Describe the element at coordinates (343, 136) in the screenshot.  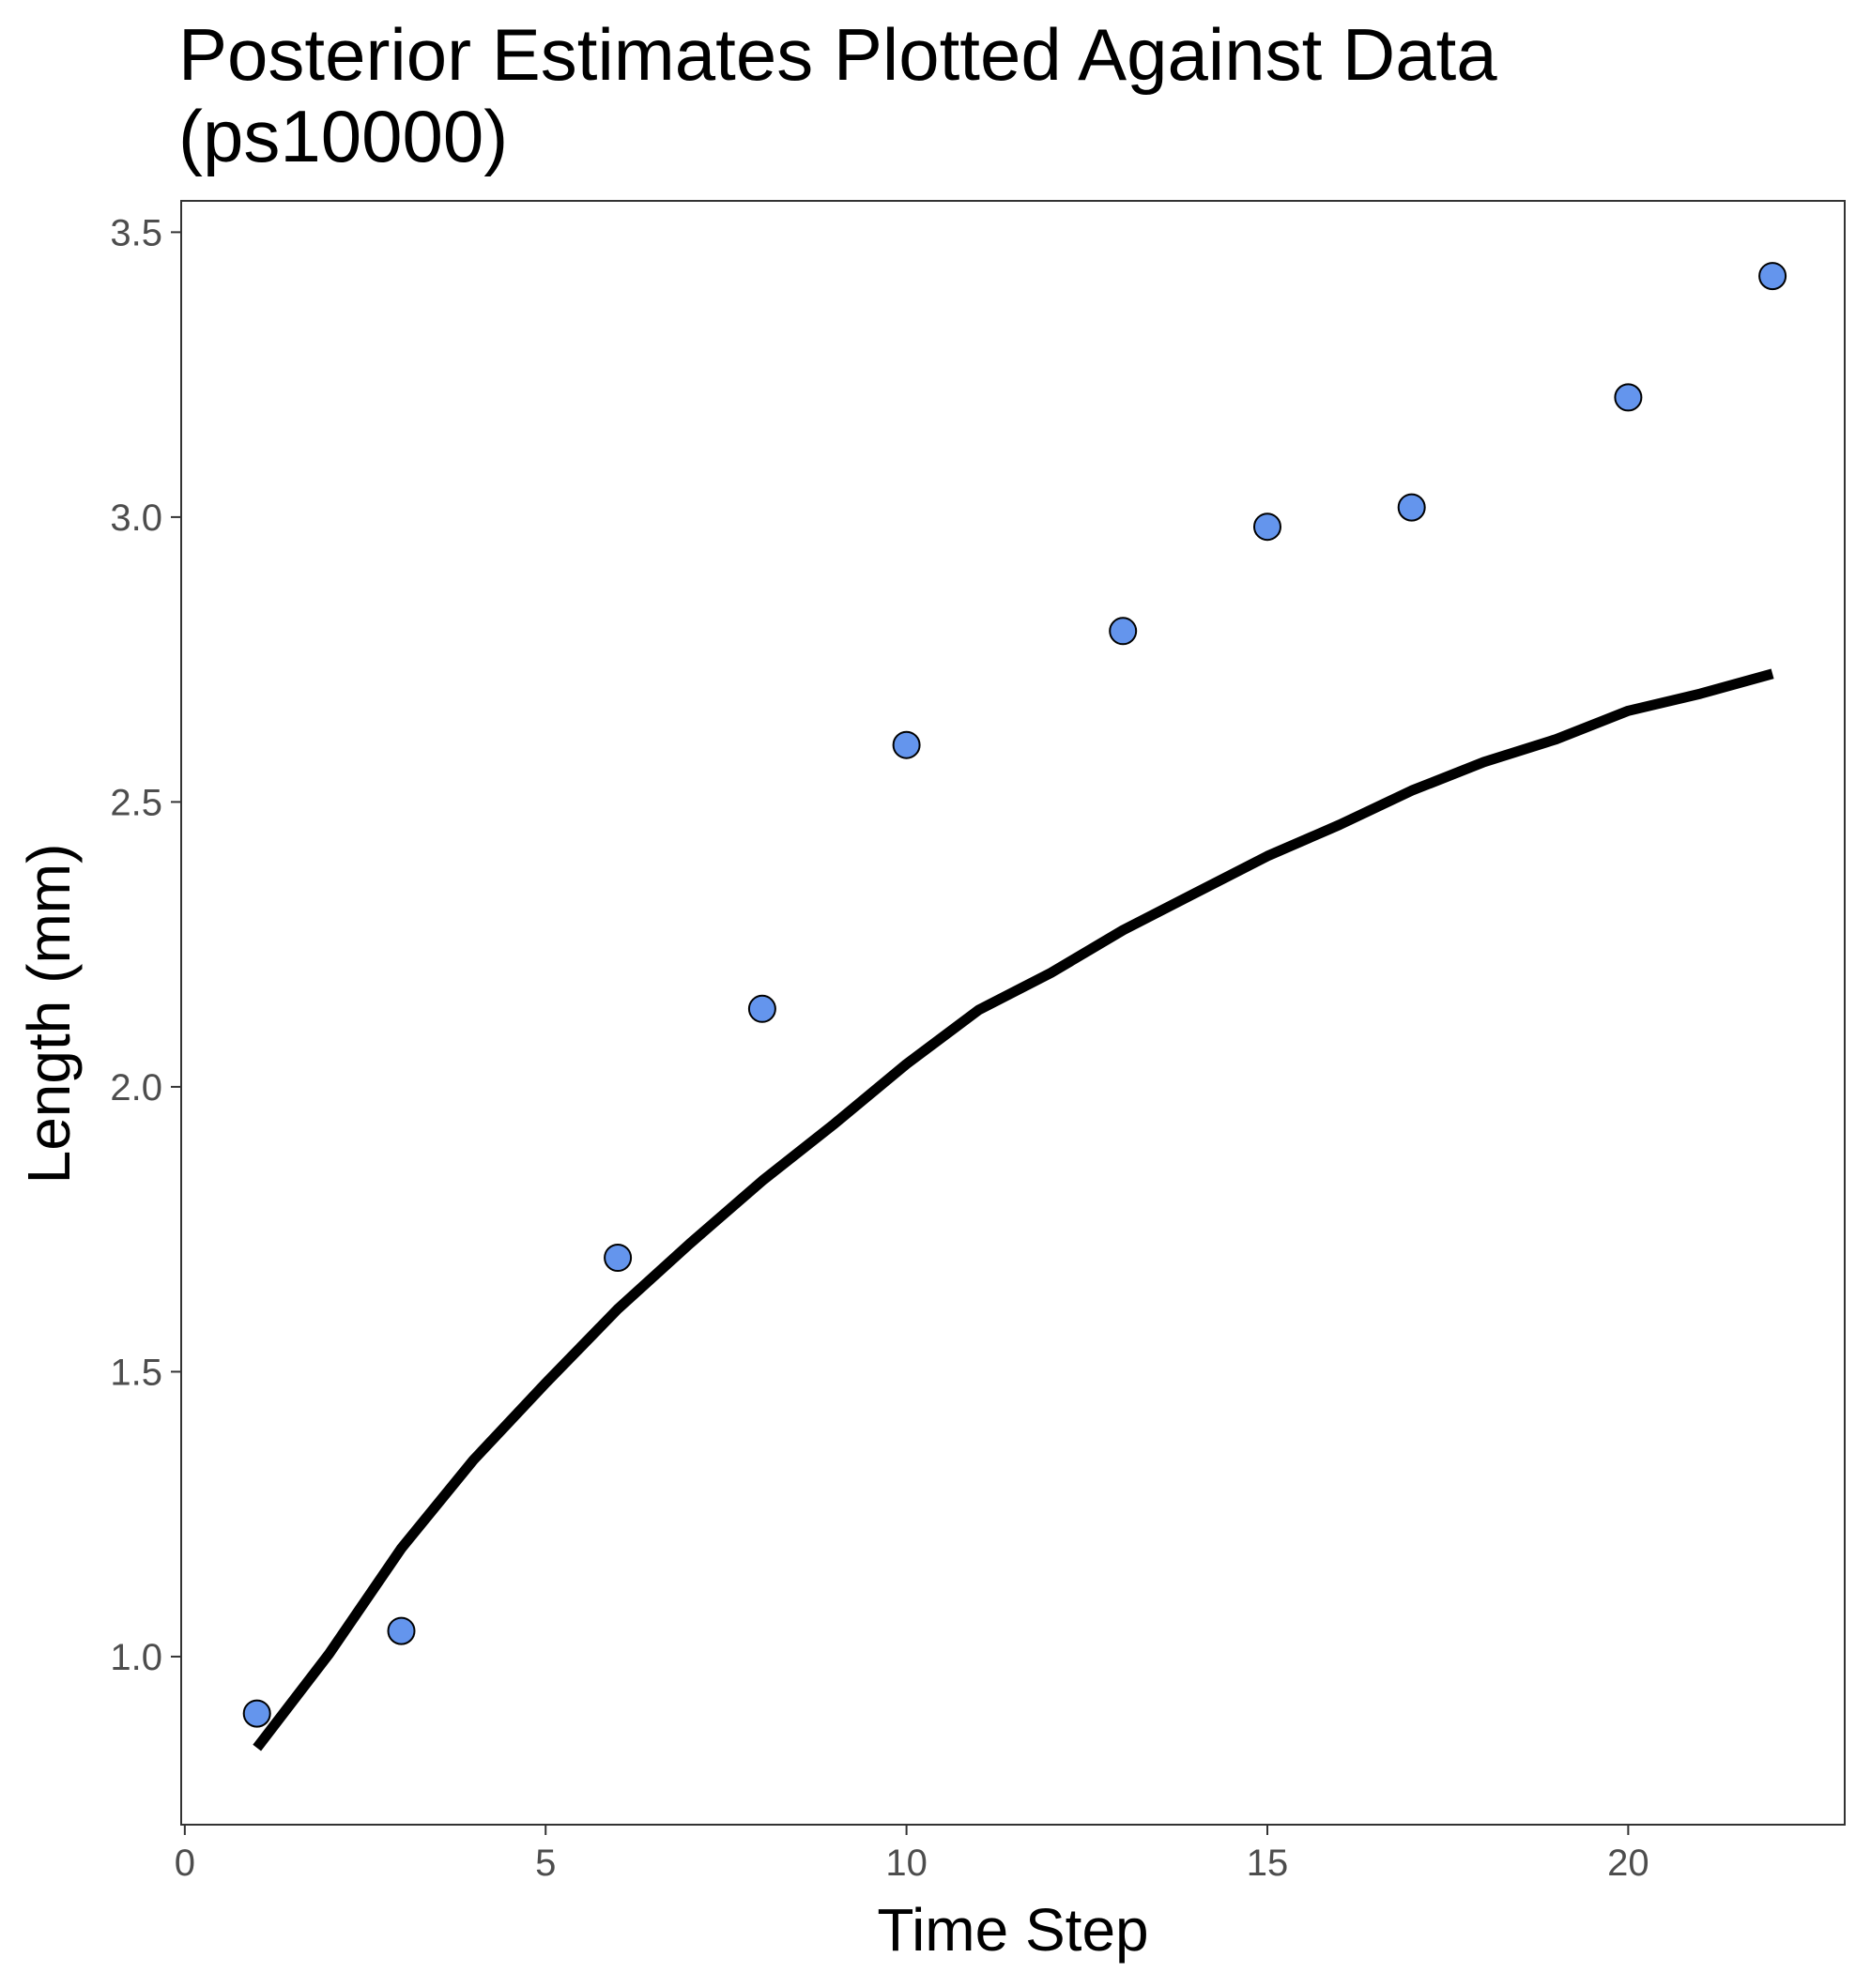
I see `chart-title-line-2: (ps10000)` at that location.